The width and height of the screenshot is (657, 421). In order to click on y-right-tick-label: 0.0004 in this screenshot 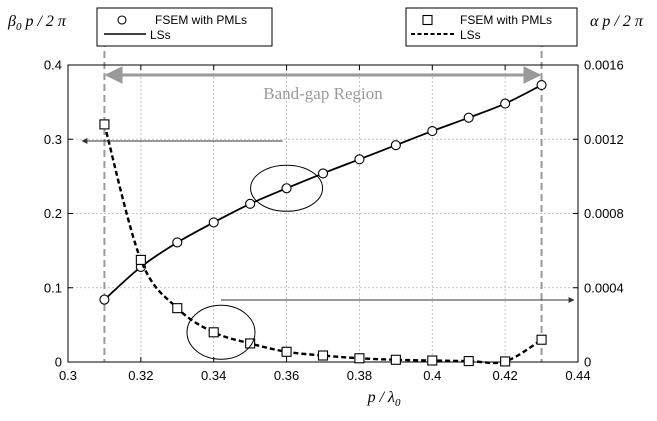, I will do `click(604, 287)`.